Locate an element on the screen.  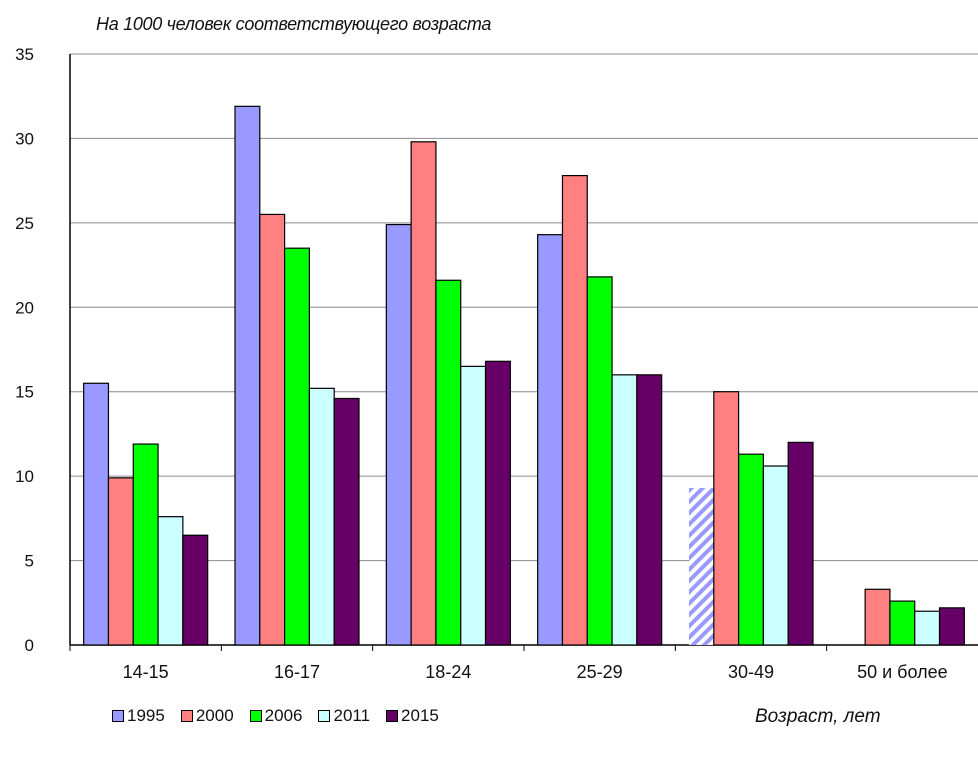
y-tick-label: 0 is located at coordinates (29, 645).